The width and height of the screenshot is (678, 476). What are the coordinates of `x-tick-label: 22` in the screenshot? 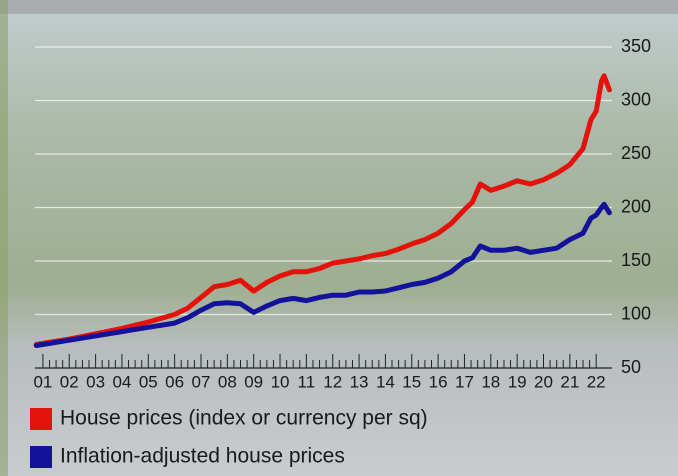 It's located at (596, 381).